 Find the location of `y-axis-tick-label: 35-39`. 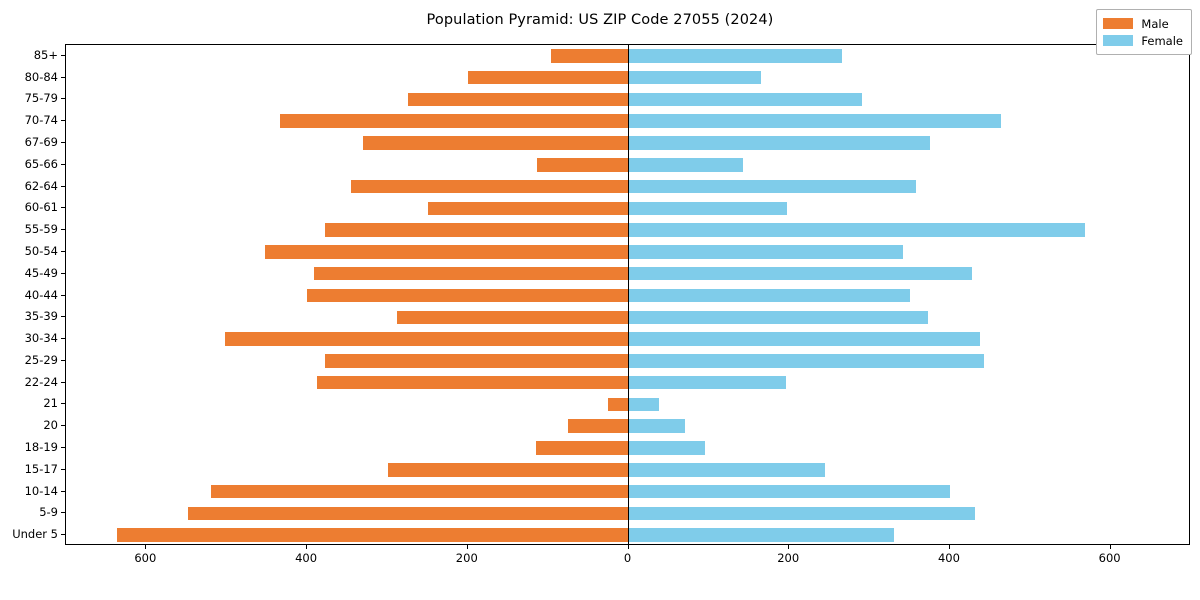

y-axis-tick-label: 35-39 is located at coordinates (41, 316).